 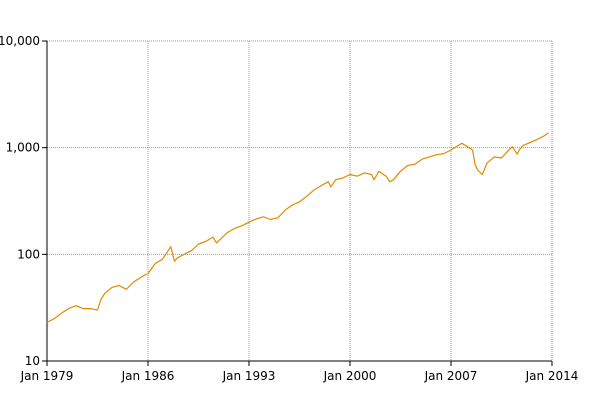 I want to click on x-tick-label: Jan 2007, so click(x=451, y=376).